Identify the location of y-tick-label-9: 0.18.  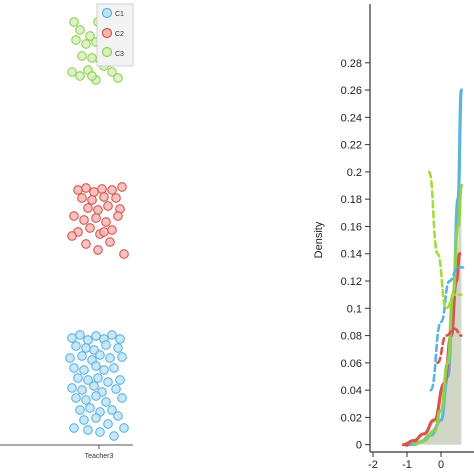
(351, 200).